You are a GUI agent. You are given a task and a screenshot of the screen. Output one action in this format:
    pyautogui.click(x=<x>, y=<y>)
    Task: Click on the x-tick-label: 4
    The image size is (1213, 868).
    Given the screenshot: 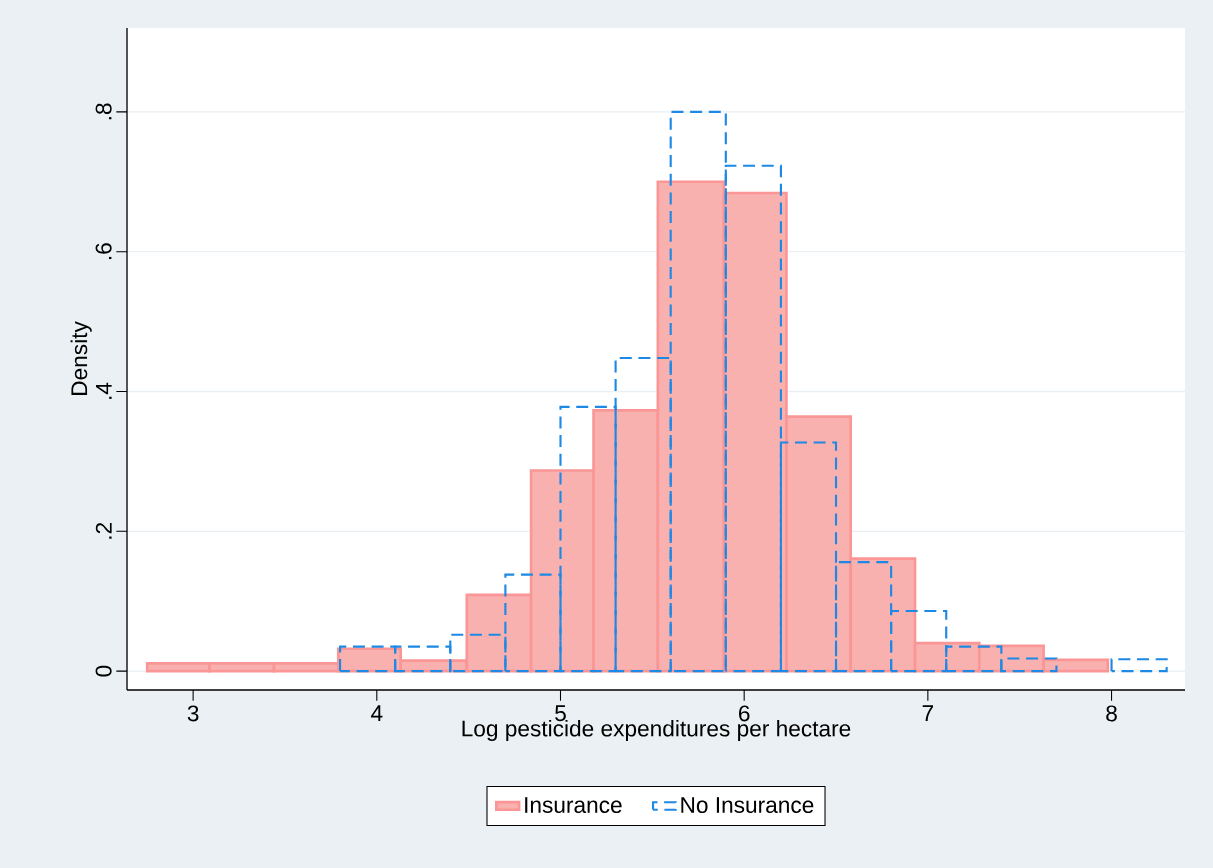 What is the action you would take?
    pyautogui.click(x=377, y=713)
    